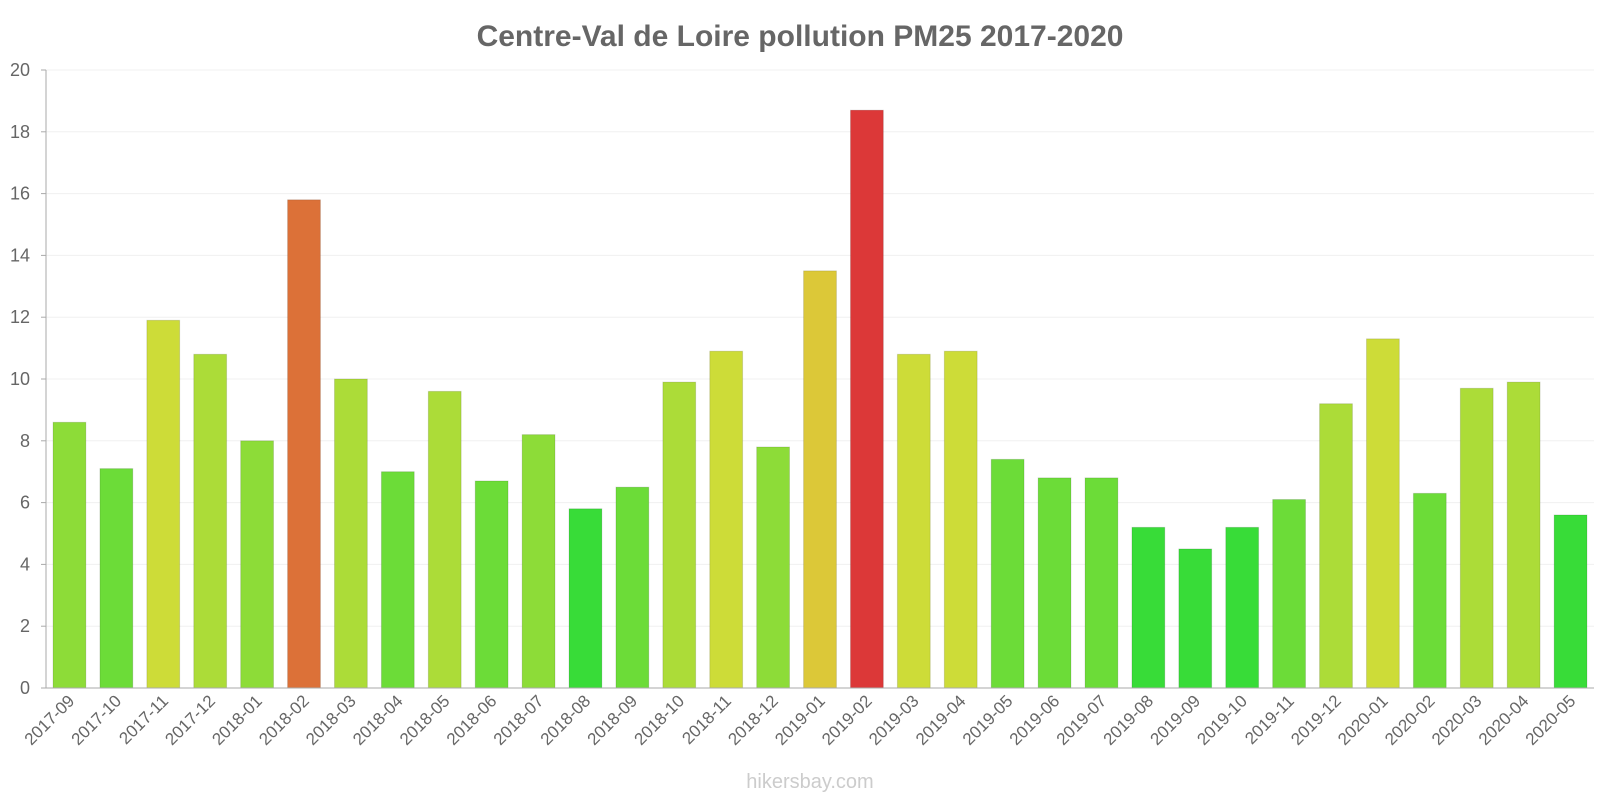 This screenshot has height=800, width=1600. I want to click on y-tick-label: 0, so click(25, 688).